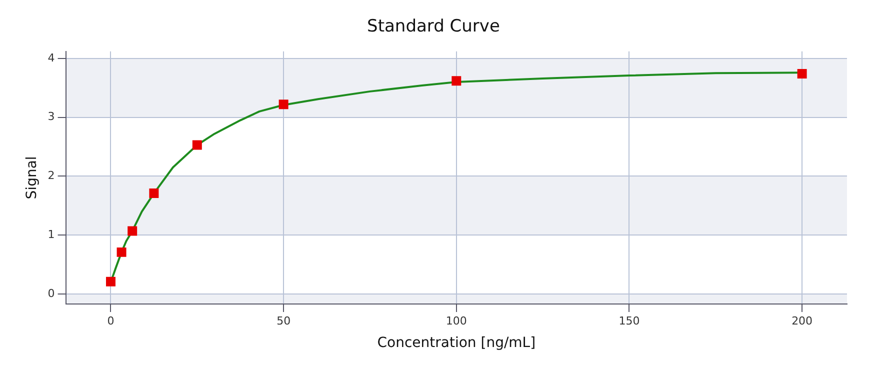 This screenshot has width=892, height=366. Describe the element at coordinates (51, 117) in the screenshot. I see `y-tick-label: 3` at that location.